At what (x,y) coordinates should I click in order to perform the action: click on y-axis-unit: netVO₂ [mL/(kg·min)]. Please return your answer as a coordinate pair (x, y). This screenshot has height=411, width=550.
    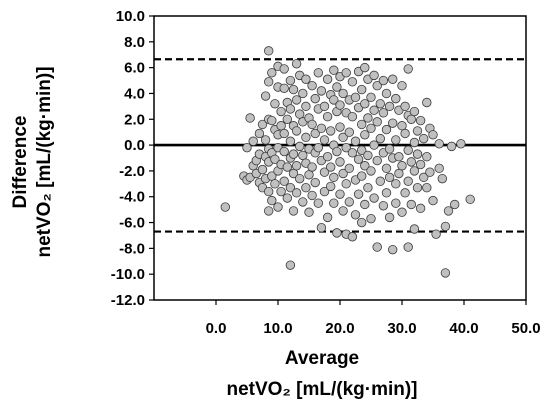
    Looking at the image, I should click on (44, 161).